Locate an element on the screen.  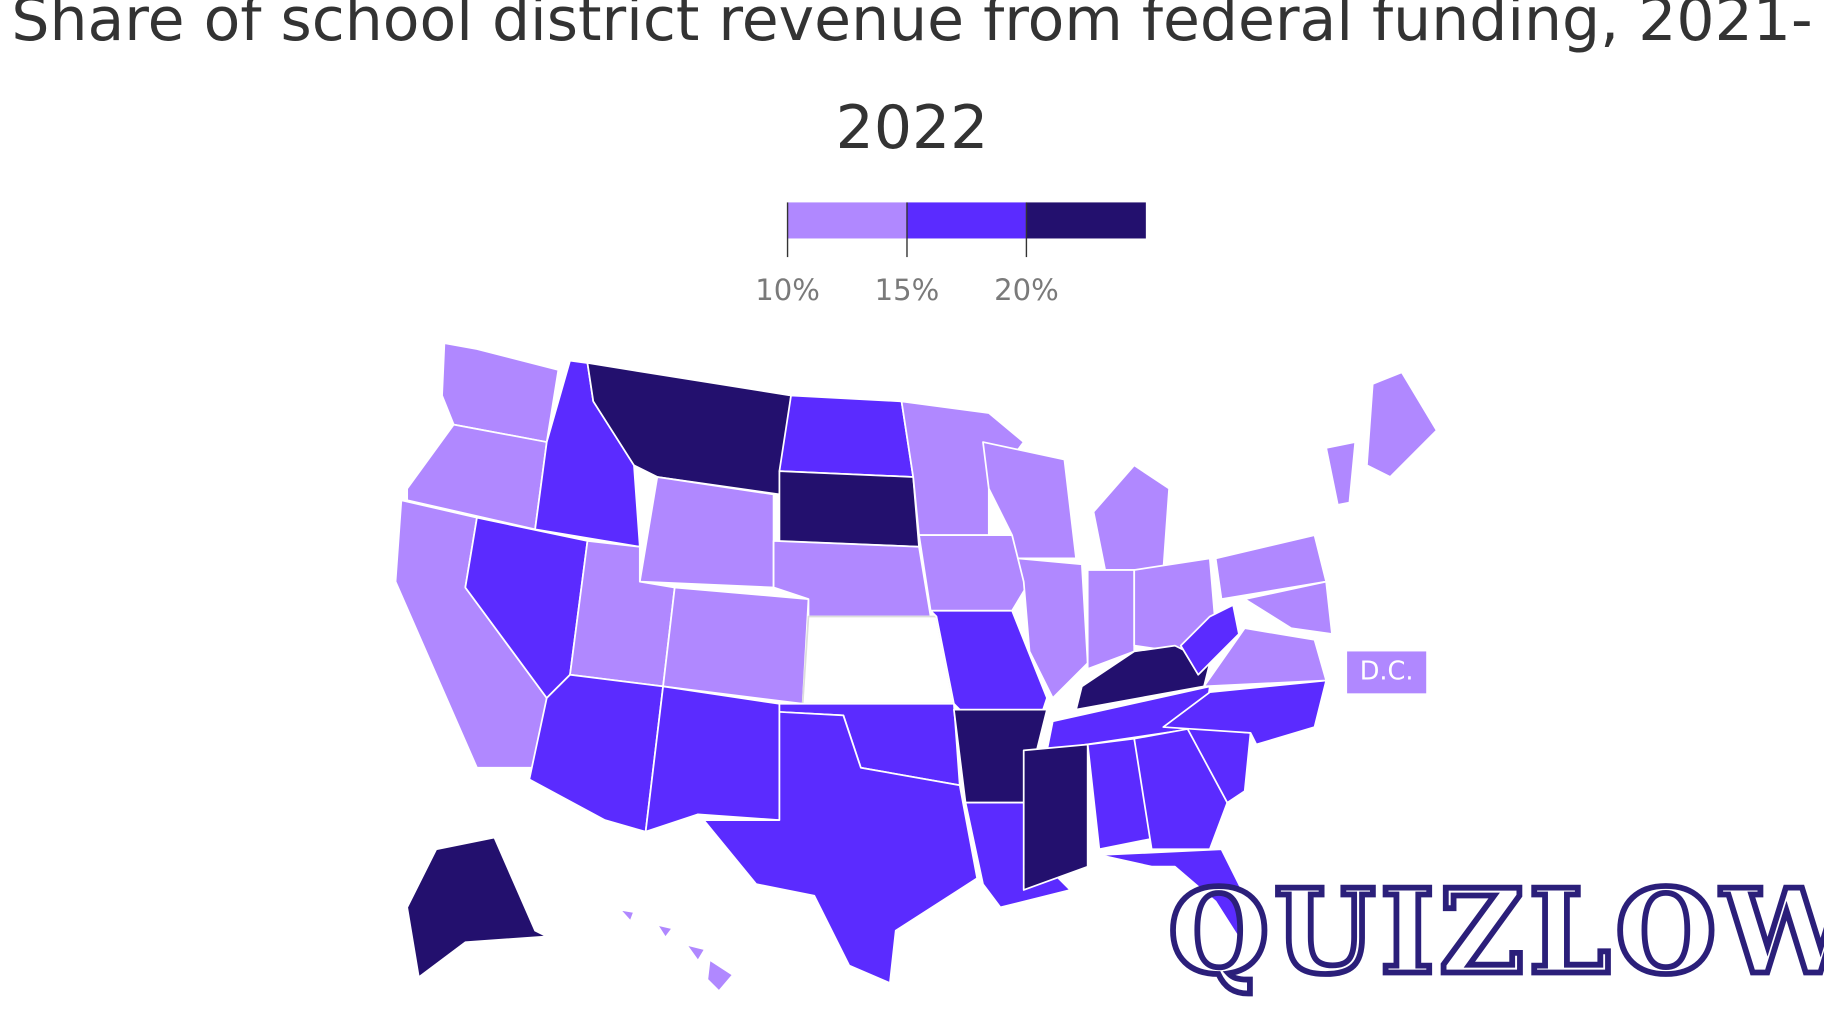
dc-label: D.C. is located at coordinates (1387, 671).